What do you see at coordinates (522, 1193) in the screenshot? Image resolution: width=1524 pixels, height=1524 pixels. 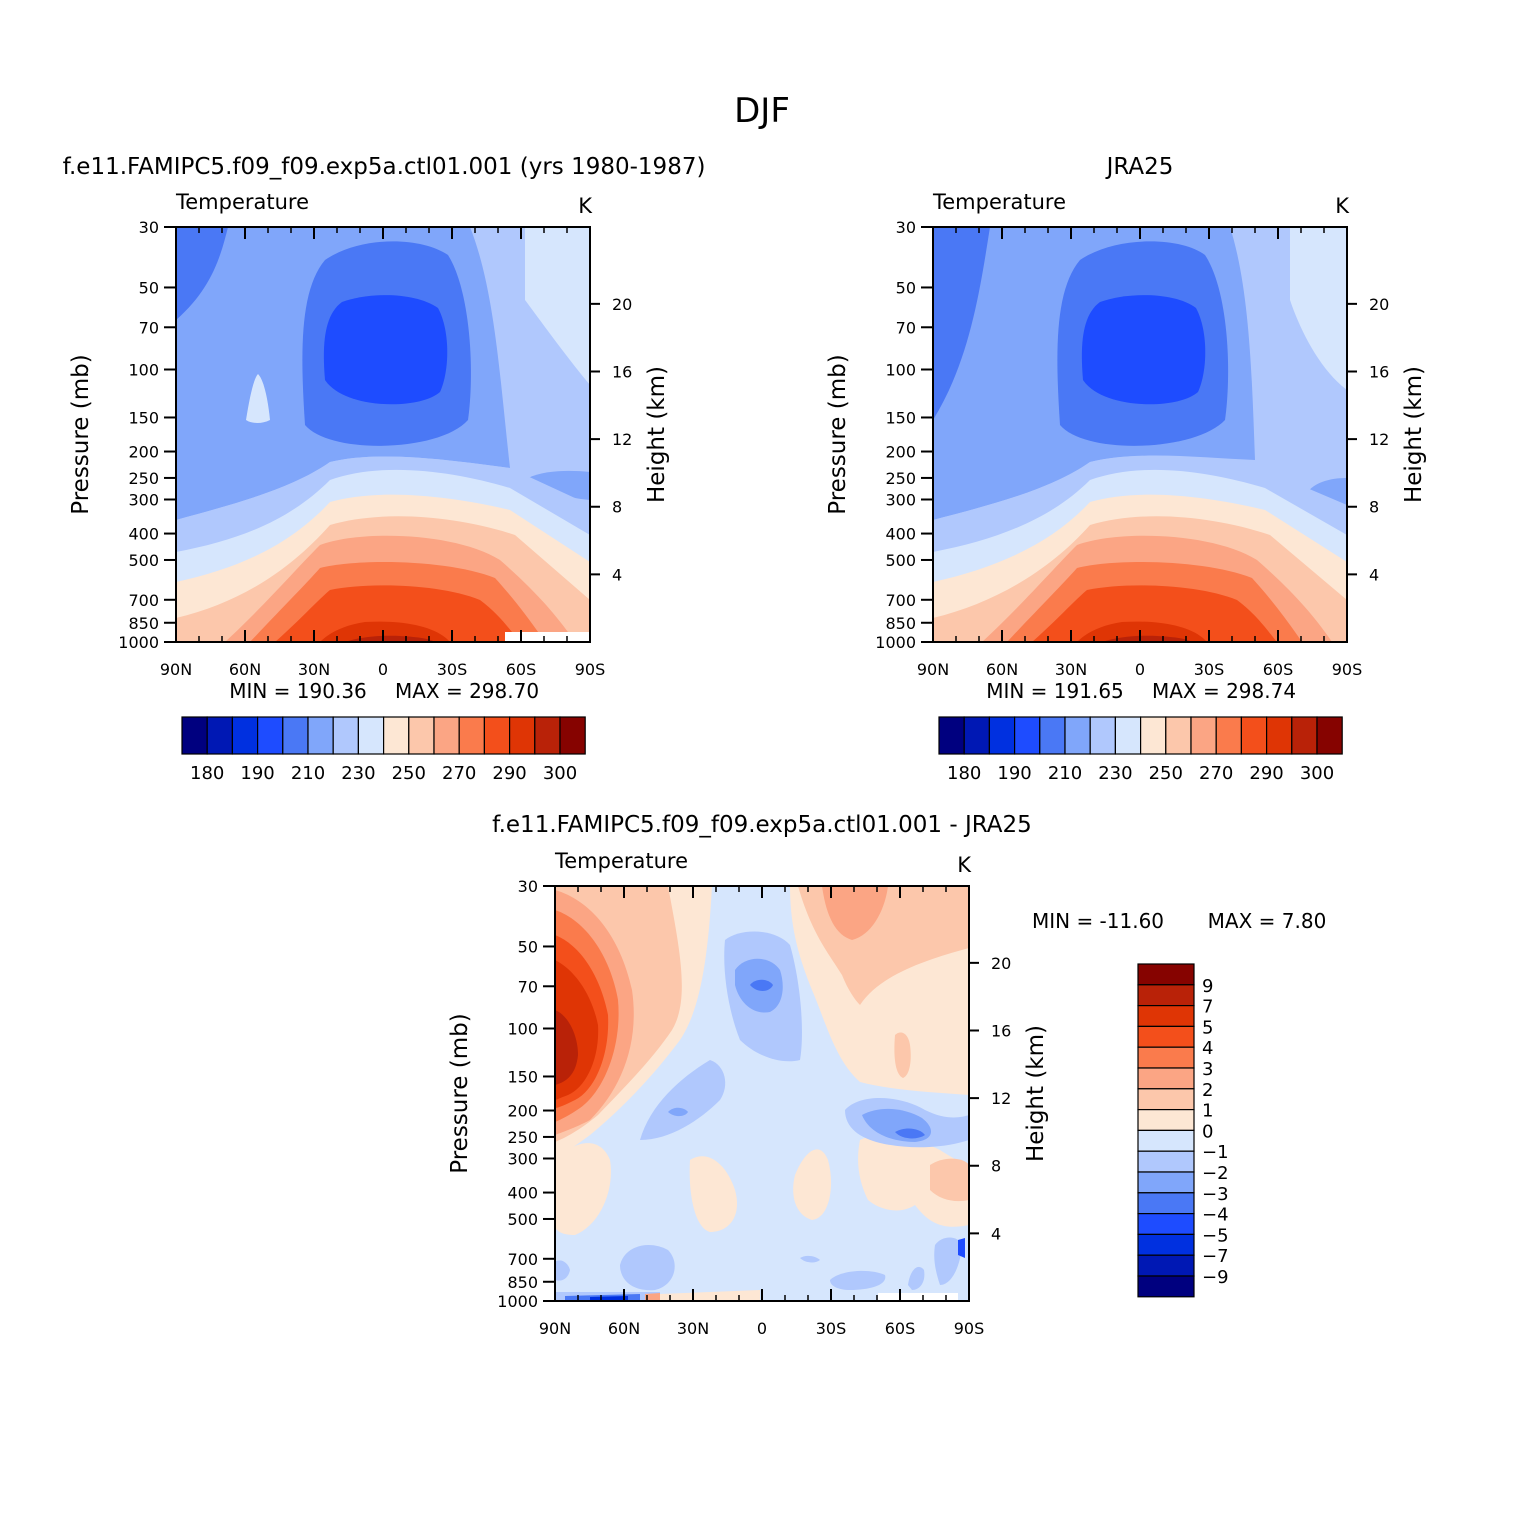 I see `y-tick-label: 400` at bounding box center [522, 1193].